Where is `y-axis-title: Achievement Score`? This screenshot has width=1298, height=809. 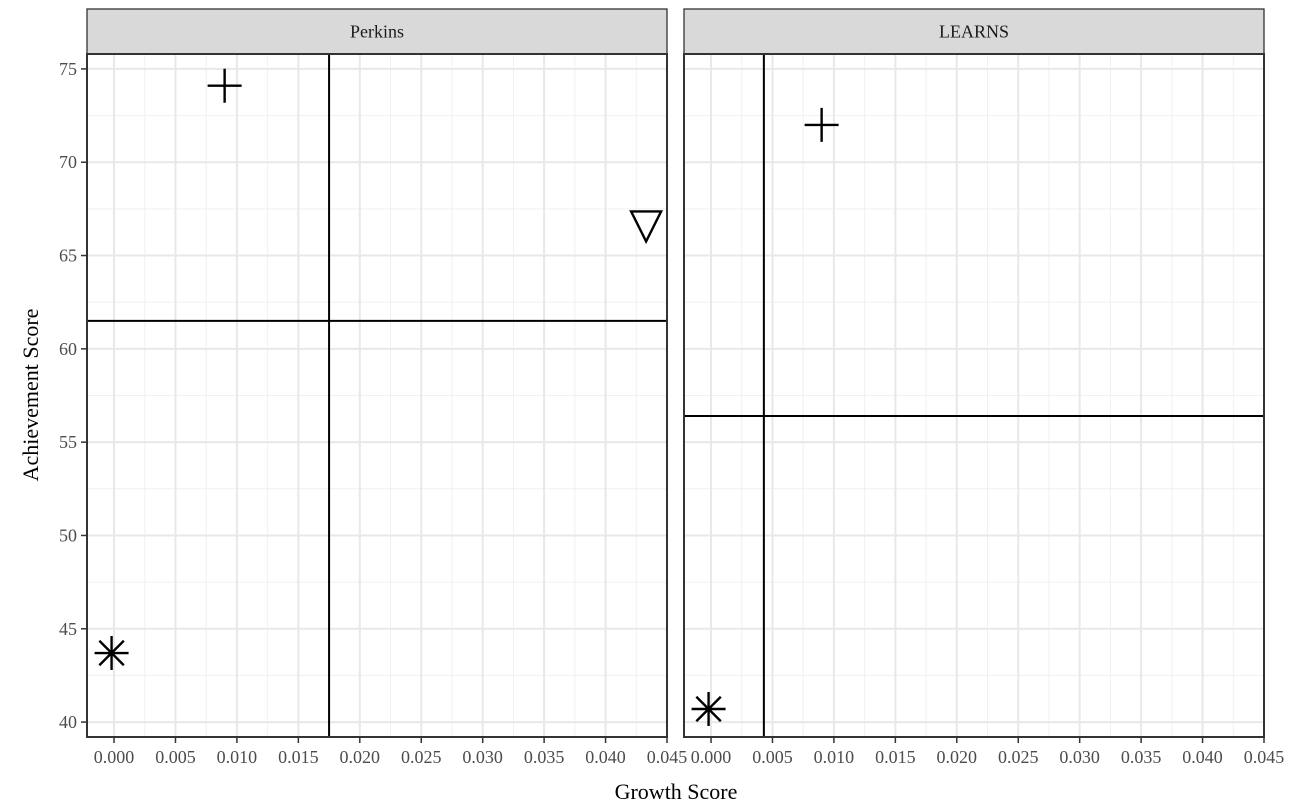 y-axis-title: Achievement Score is located at coordinates (30, 395).